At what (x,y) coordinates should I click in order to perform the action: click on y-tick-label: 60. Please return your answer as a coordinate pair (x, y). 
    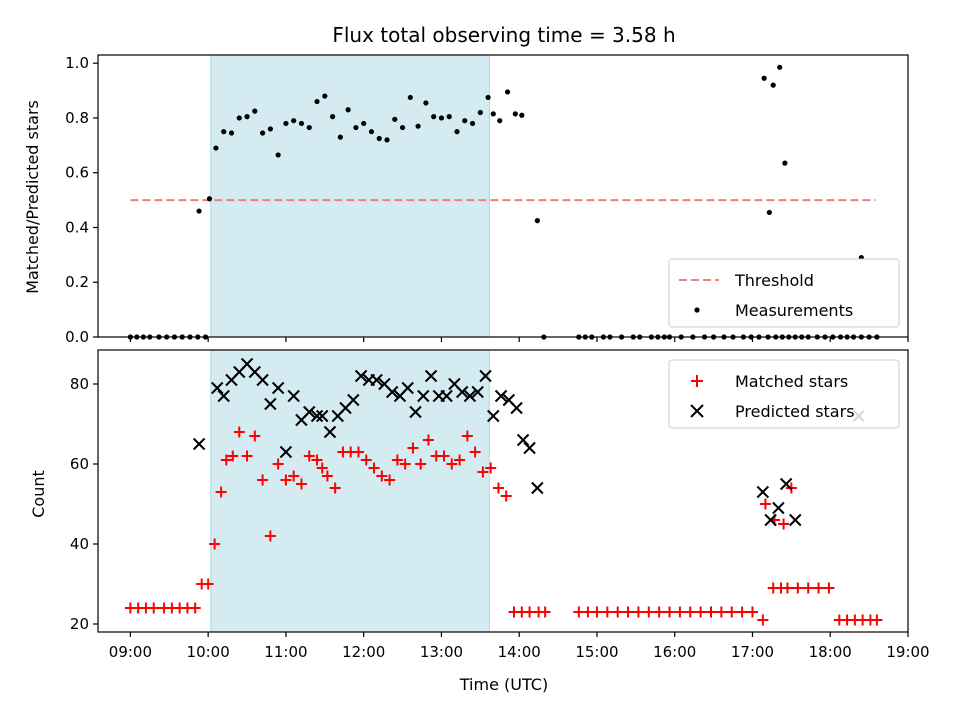
    Looking at the image, I should click on (79, 464).